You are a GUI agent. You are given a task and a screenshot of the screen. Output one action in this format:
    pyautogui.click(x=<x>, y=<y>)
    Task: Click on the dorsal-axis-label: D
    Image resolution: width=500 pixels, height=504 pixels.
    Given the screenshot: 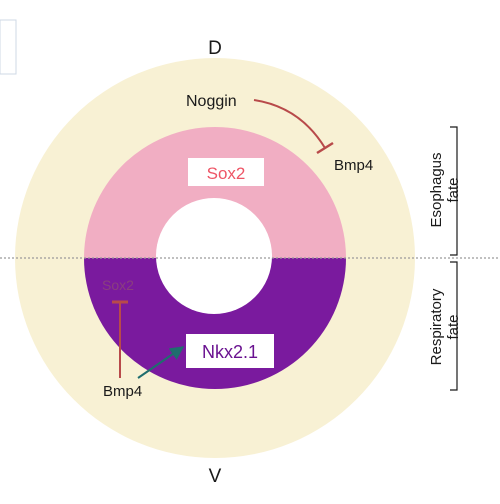 What is the action you would take?
    pyautogui.click(x=215, y=48)
    